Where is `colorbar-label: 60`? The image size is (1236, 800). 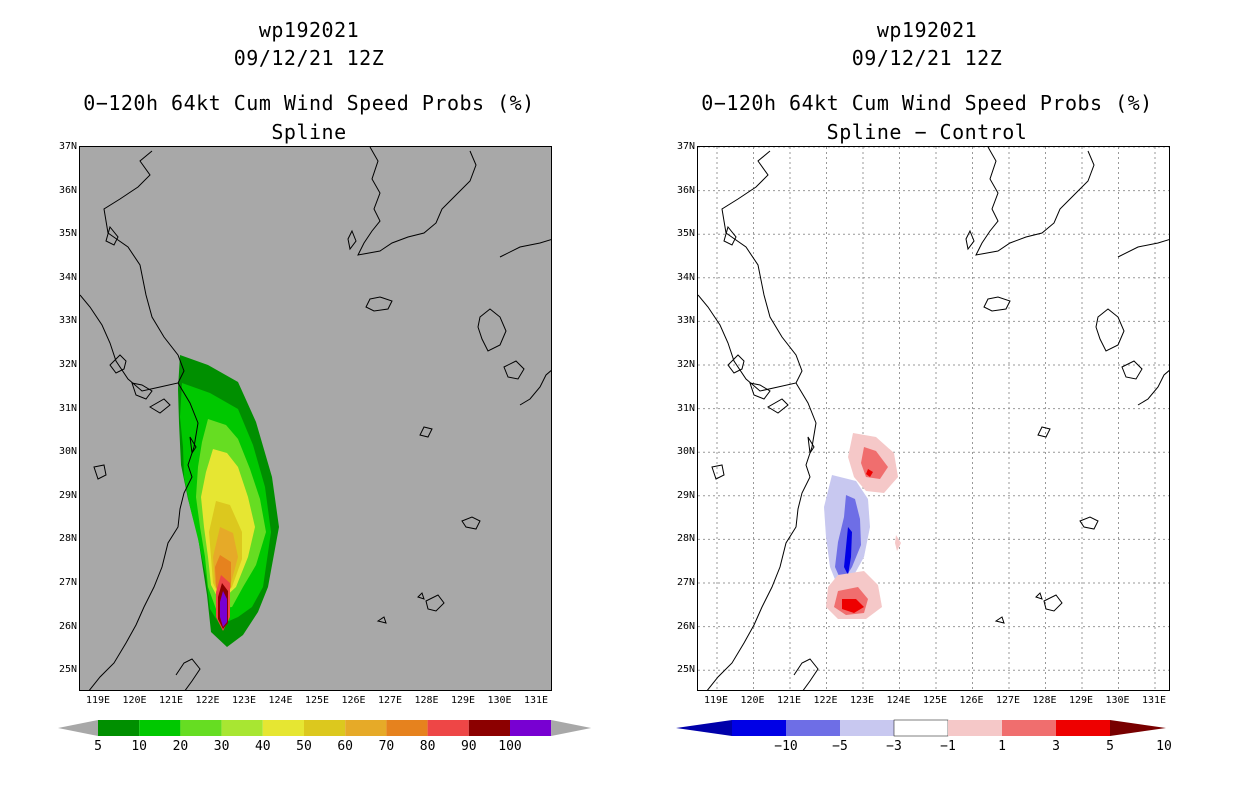
colorbar-label: 60 is located at coordinates (345, 746).